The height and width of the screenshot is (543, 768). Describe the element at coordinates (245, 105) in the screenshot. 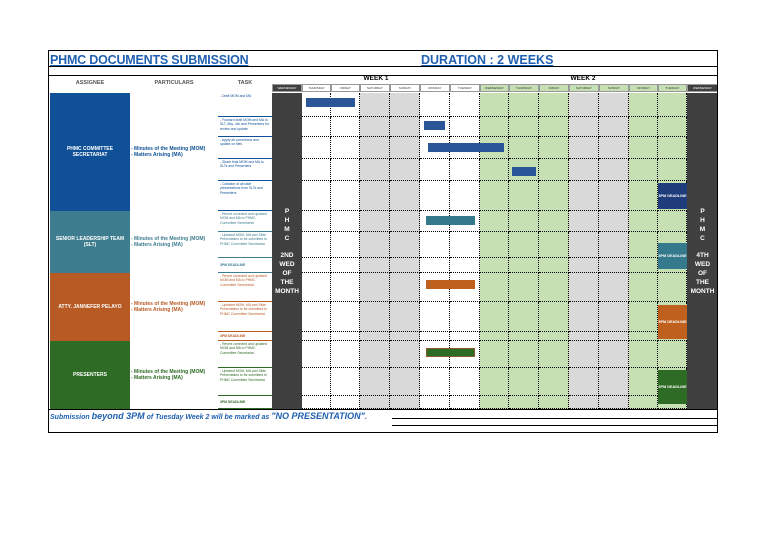

I see `task-cell: - Draft MOM and MA` at that location.